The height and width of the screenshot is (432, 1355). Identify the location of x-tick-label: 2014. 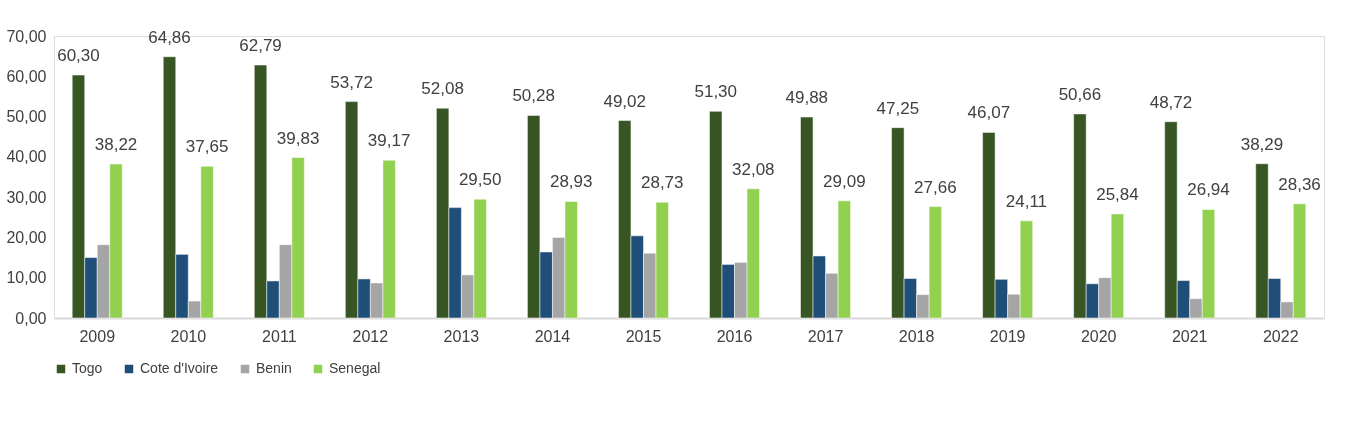
(552, 336).